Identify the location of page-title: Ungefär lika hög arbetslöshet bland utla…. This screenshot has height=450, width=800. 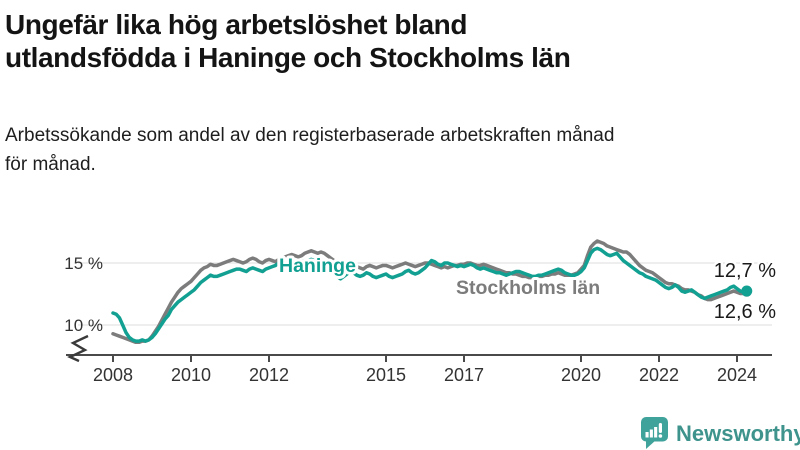
(309, 41).